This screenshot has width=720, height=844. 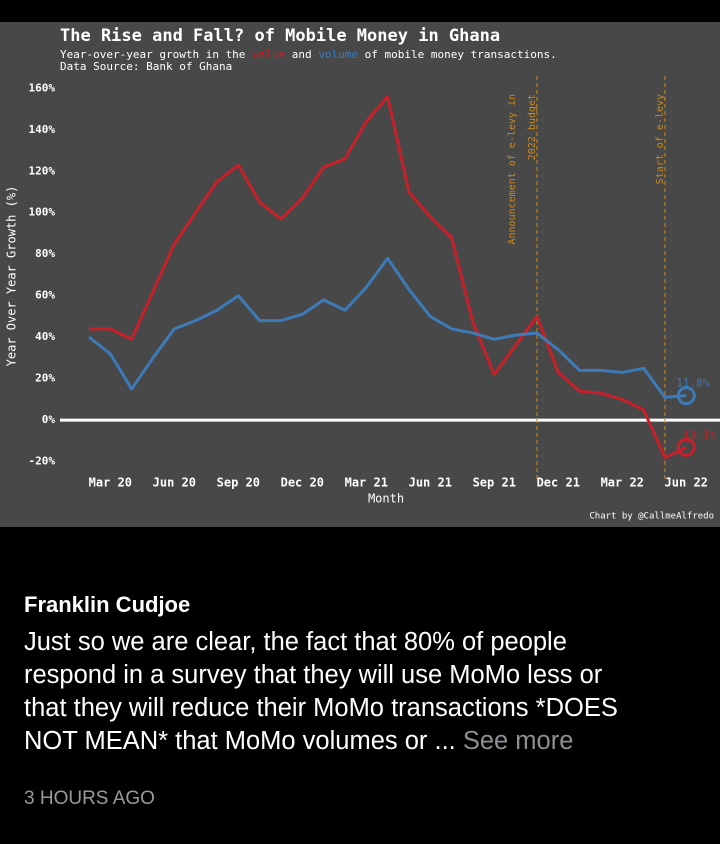 What do you see at coordinates (430, 483) in the screenshot?
I see `x-tick-label: Jun 21` at bounding box center [430, 483].